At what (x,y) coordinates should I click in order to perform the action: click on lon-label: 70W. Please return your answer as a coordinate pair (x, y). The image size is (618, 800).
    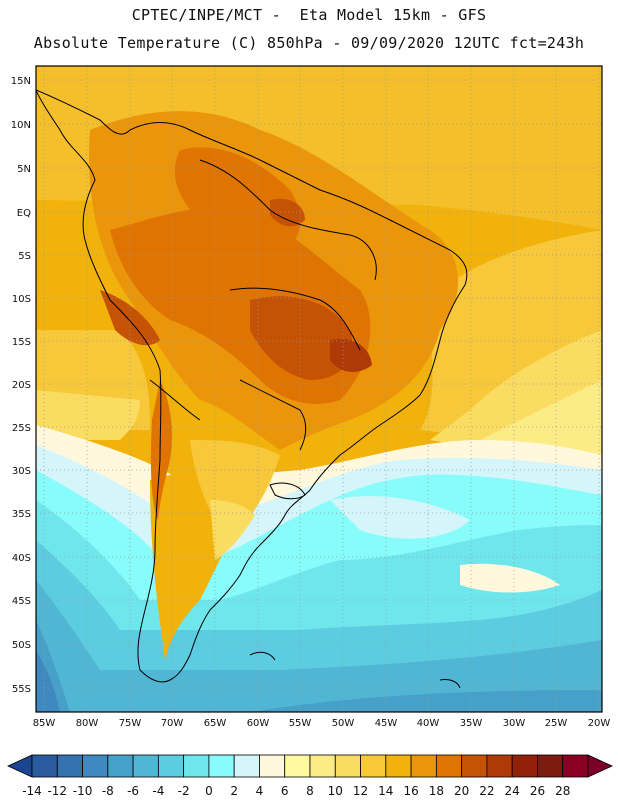
    Looking at the image, I should click on (172, 723).